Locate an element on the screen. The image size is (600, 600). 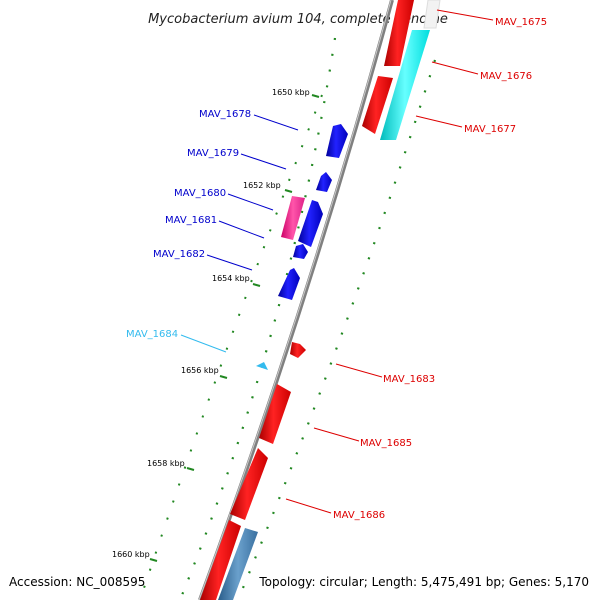
label-mav-1682: MAV_1682 is located at coordinates (179, 254).